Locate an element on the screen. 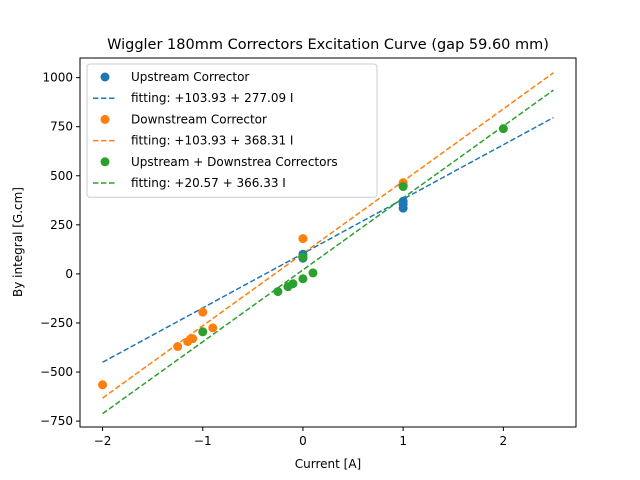 The image size is (640, 480). legend-box is located at coordinates (232, 130).